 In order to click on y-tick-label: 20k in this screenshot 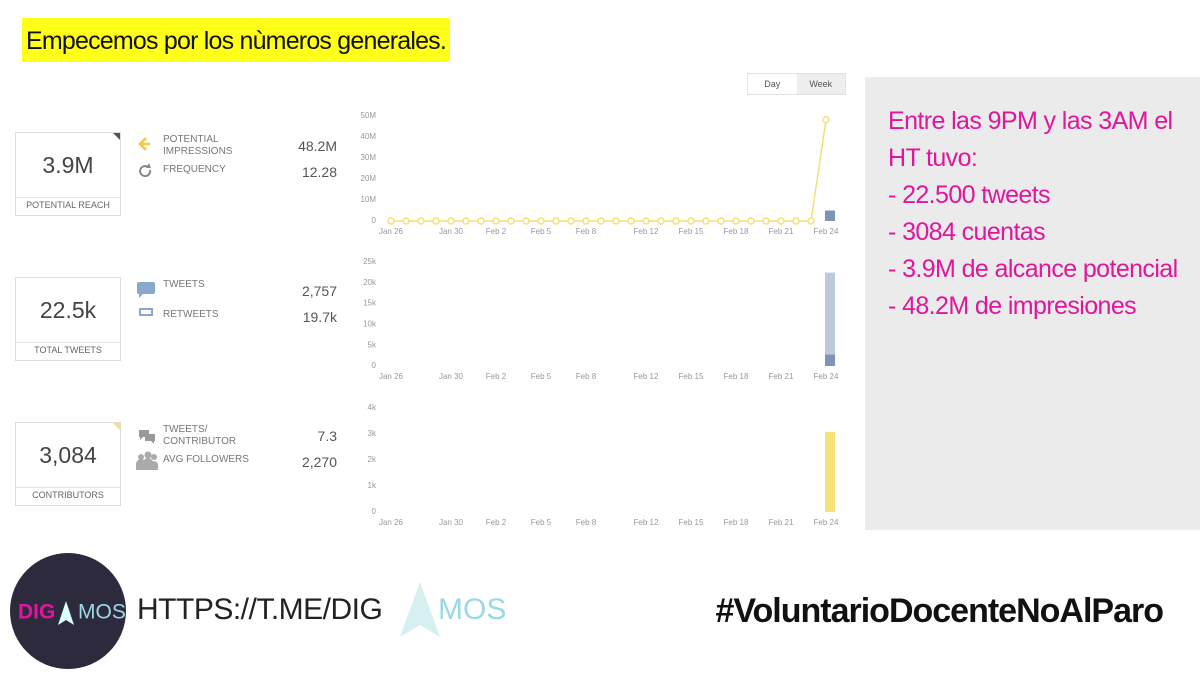, I will do `click(370, 282)`.